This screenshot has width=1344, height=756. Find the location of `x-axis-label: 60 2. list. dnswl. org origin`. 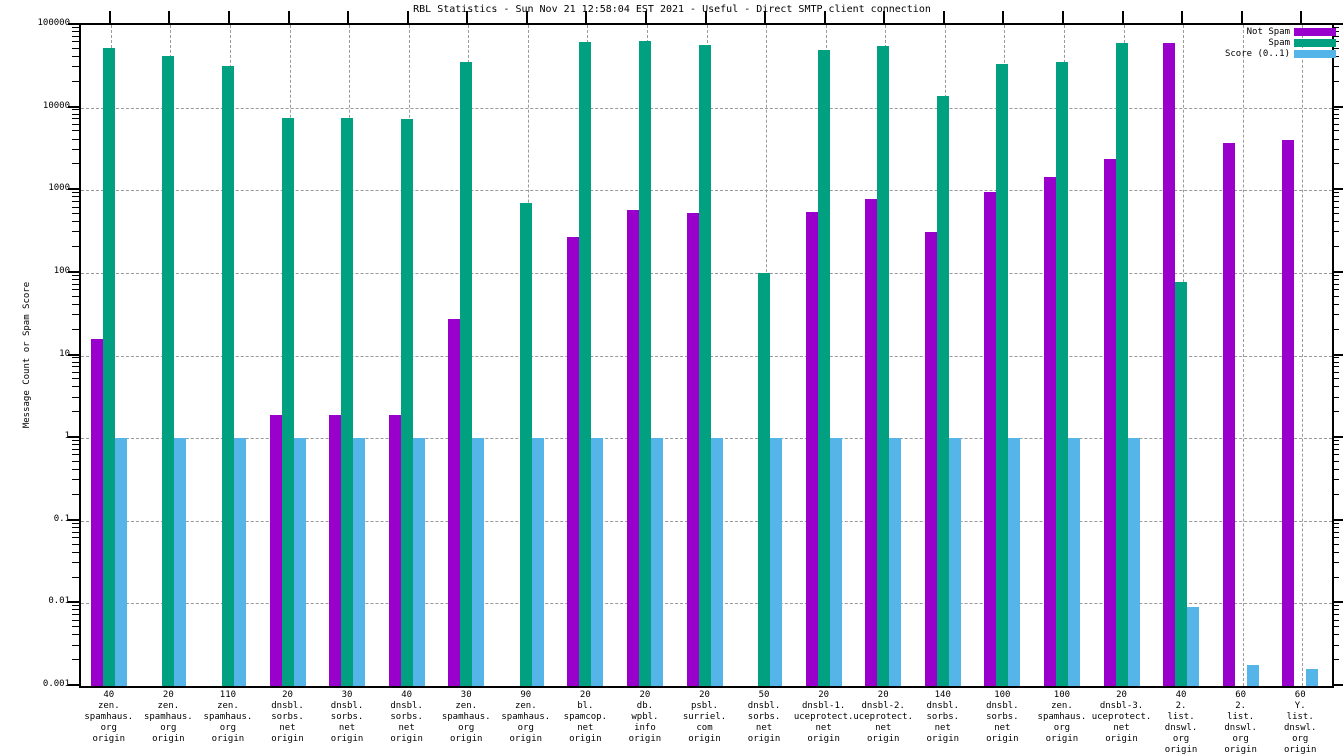

x-axis-label: 60 2. list. dnswl. org origin is located at coordinates (1240, 722).